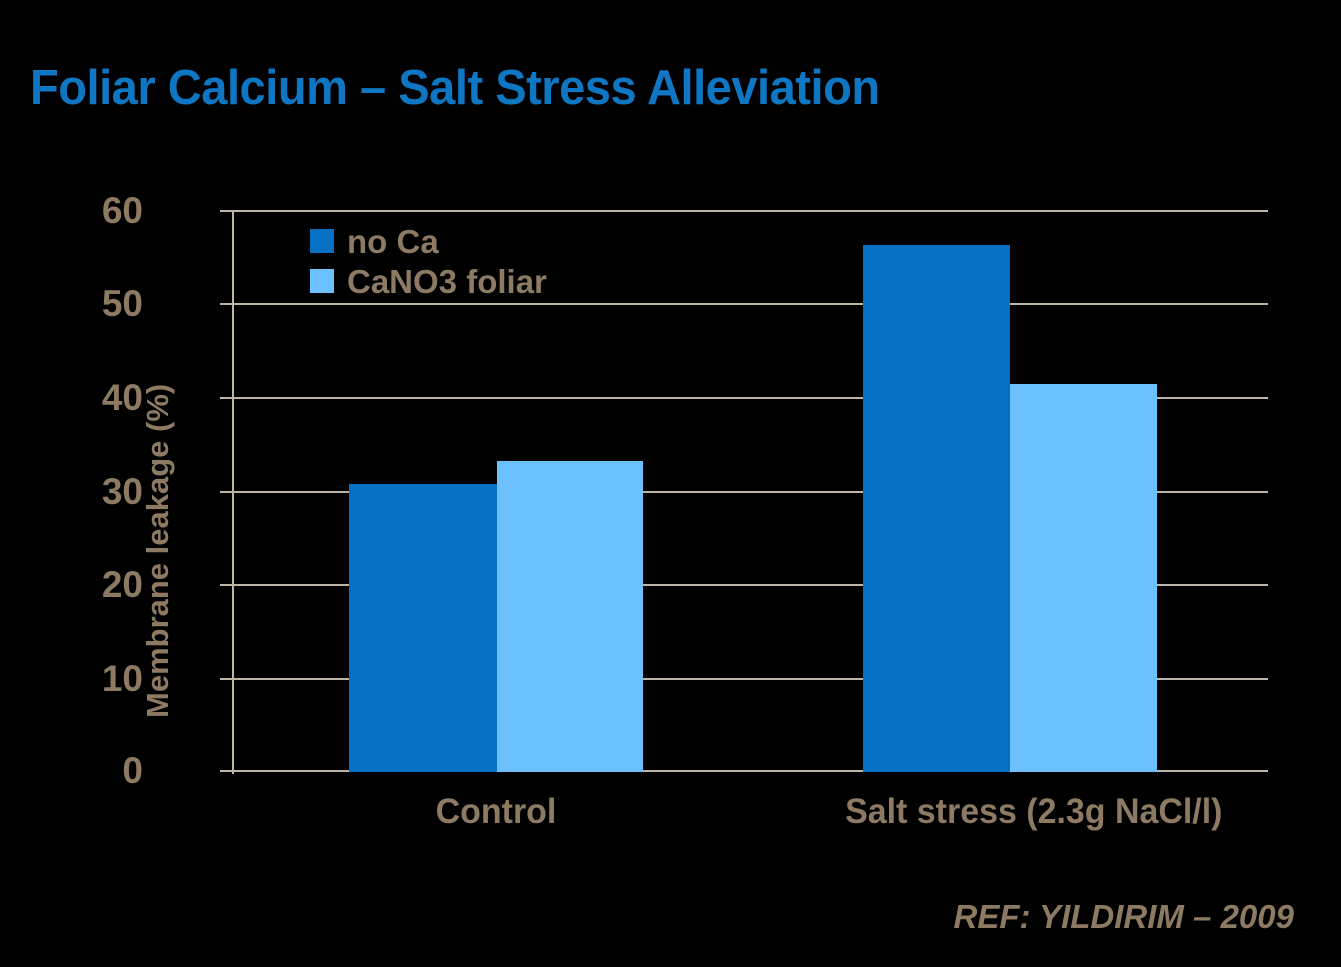  I want to click on legend-swatch-icon-no-ca, so click(322, 241).